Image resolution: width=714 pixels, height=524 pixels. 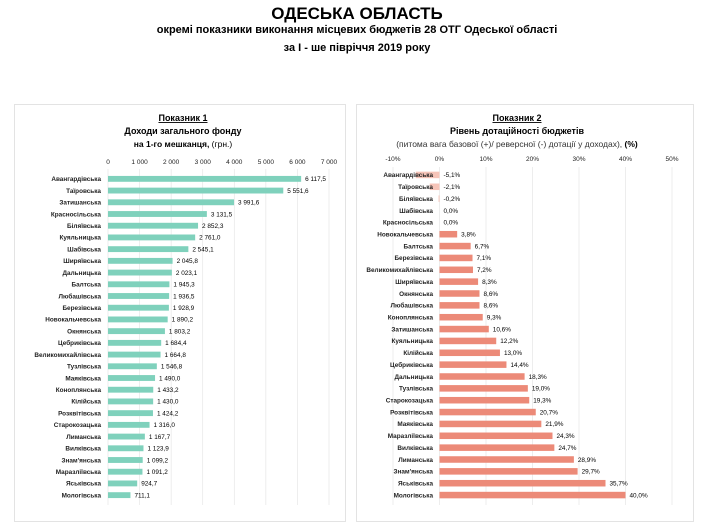 What do you see at coordinates (203, 249) in the screenshot?
I see `data-label: 2 545,1` at bounding box center [203, 249].